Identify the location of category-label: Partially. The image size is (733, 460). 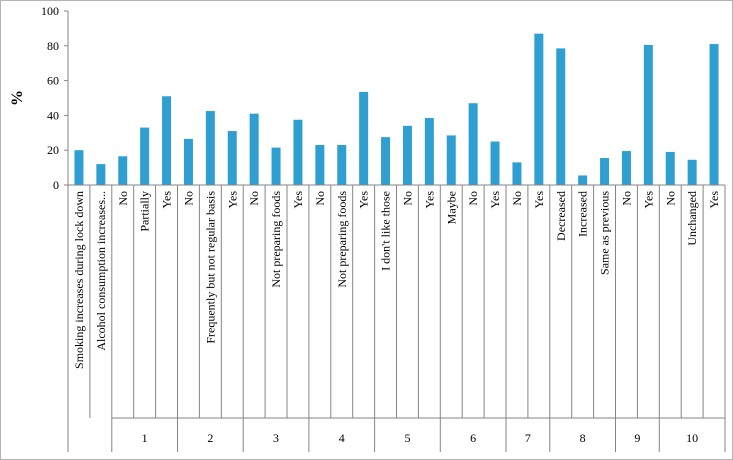
(145, 211).